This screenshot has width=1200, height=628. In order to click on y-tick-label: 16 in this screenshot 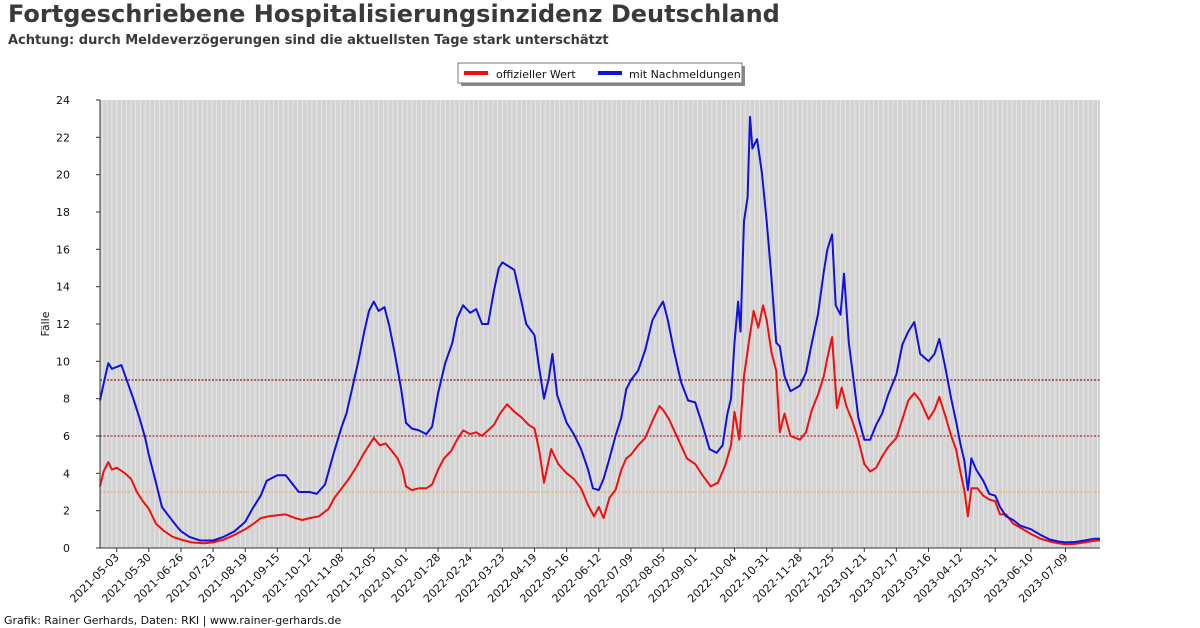, I will do `click(63, 249)`.